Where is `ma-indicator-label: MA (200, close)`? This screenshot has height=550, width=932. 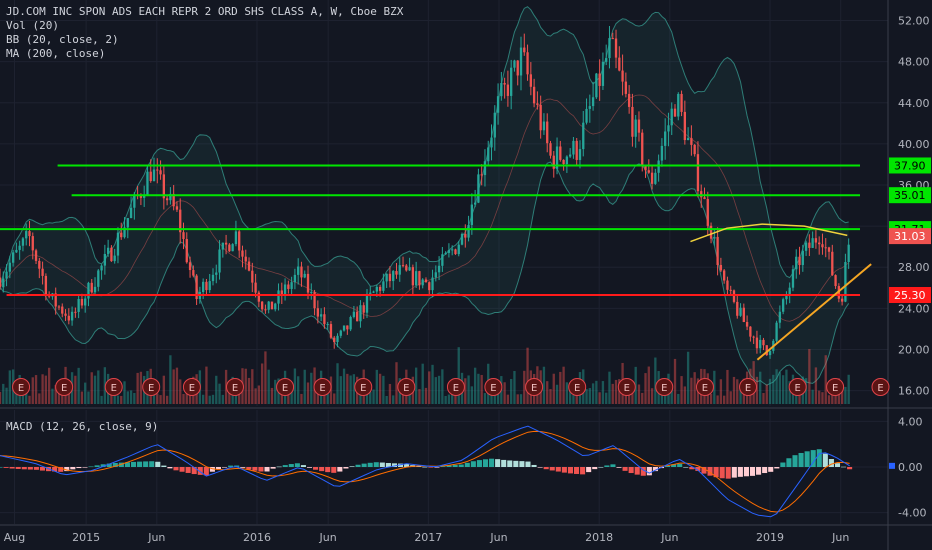 ma-indicator-label: MA (200, close) is located at coordinates (56, 53).